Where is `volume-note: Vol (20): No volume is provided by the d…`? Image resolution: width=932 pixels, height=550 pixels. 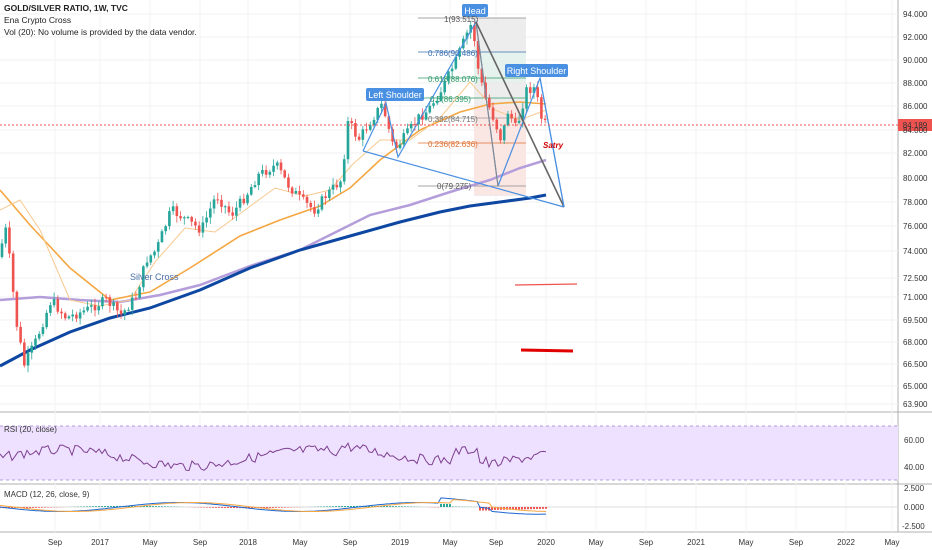
volume-note: Vol (20): No volume is provided by the d… is located at coordinates (100, 32).